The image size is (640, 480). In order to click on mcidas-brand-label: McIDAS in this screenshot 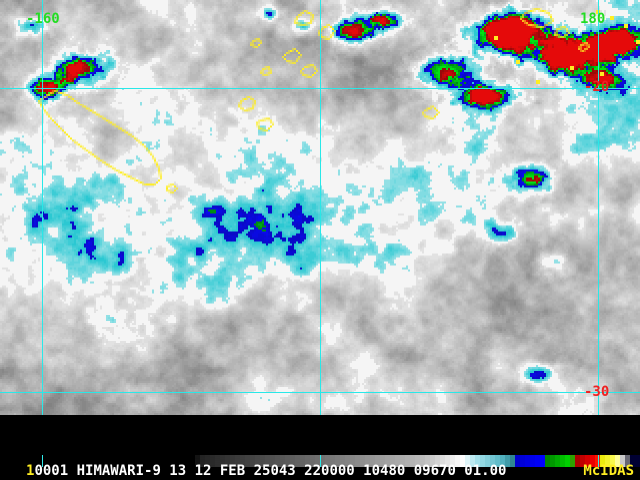, I will do `click(608, 471)`.